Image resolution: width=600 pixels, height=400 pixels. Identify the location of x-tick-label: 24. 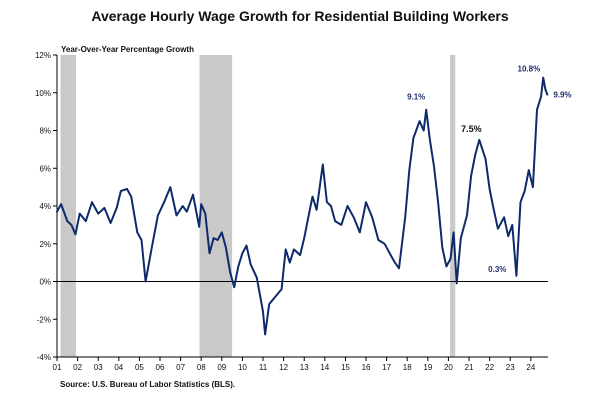
(530, 367).